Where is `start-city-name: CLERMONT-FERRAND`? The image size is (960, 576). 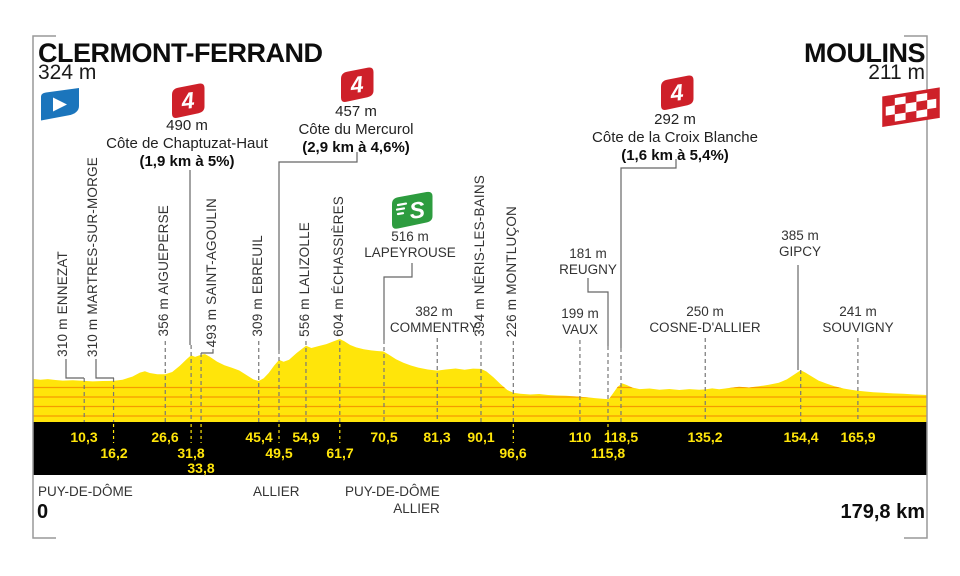 start-city-name: CLERMONT-FERRAND is located at coordinates (180, 53).